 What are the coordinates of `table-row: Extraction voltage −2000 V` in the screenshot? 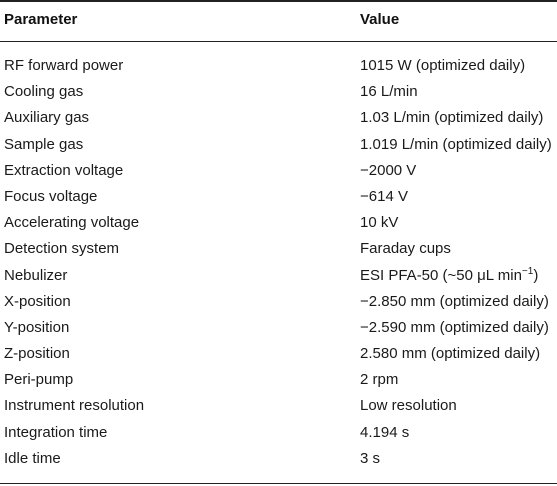 It's located at (278, 172).